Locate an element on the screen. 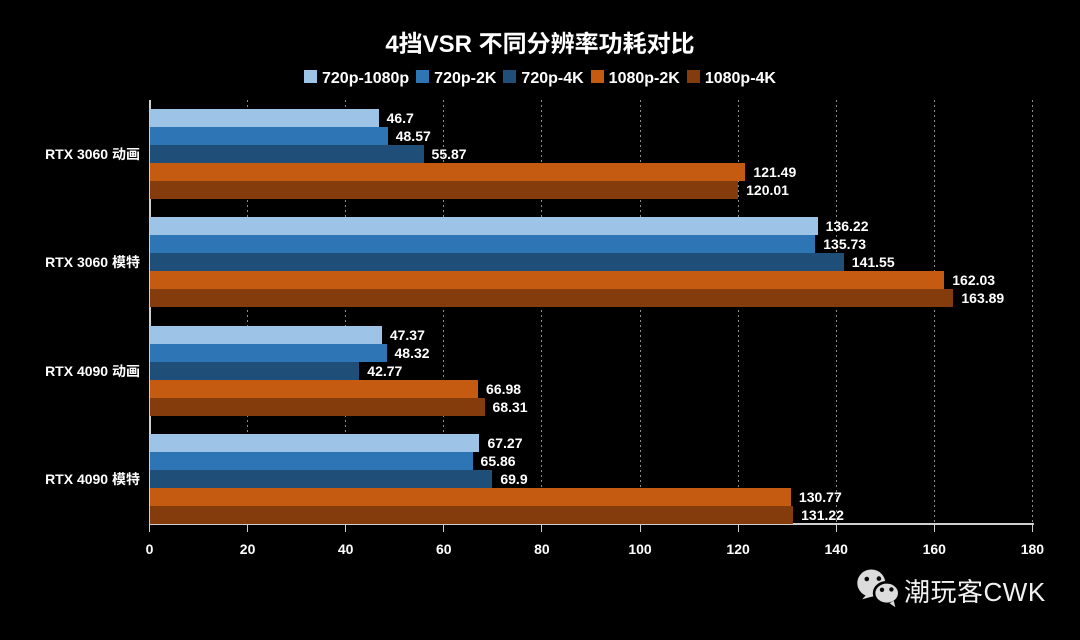 The height and width of the screenshot is (640, 1080). x-tick-label: 160 is located at coordinates (934, 549).